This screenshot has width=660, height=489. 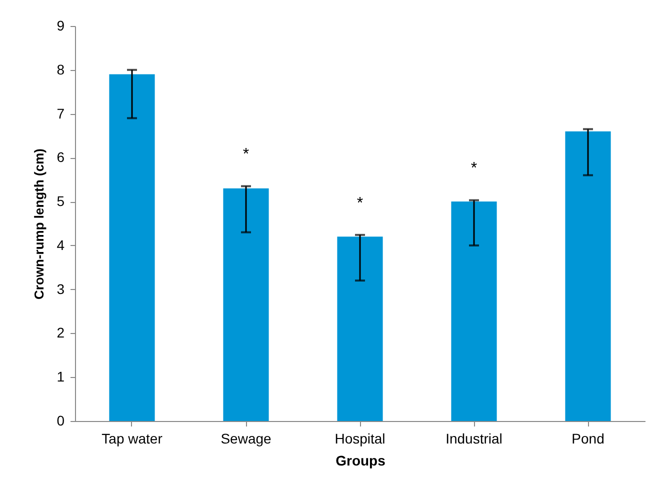 What do you see at coordinates (246, 438) in the screenshot?
I see `x-tick-label: Sewage` at bounding box center [246, 438].